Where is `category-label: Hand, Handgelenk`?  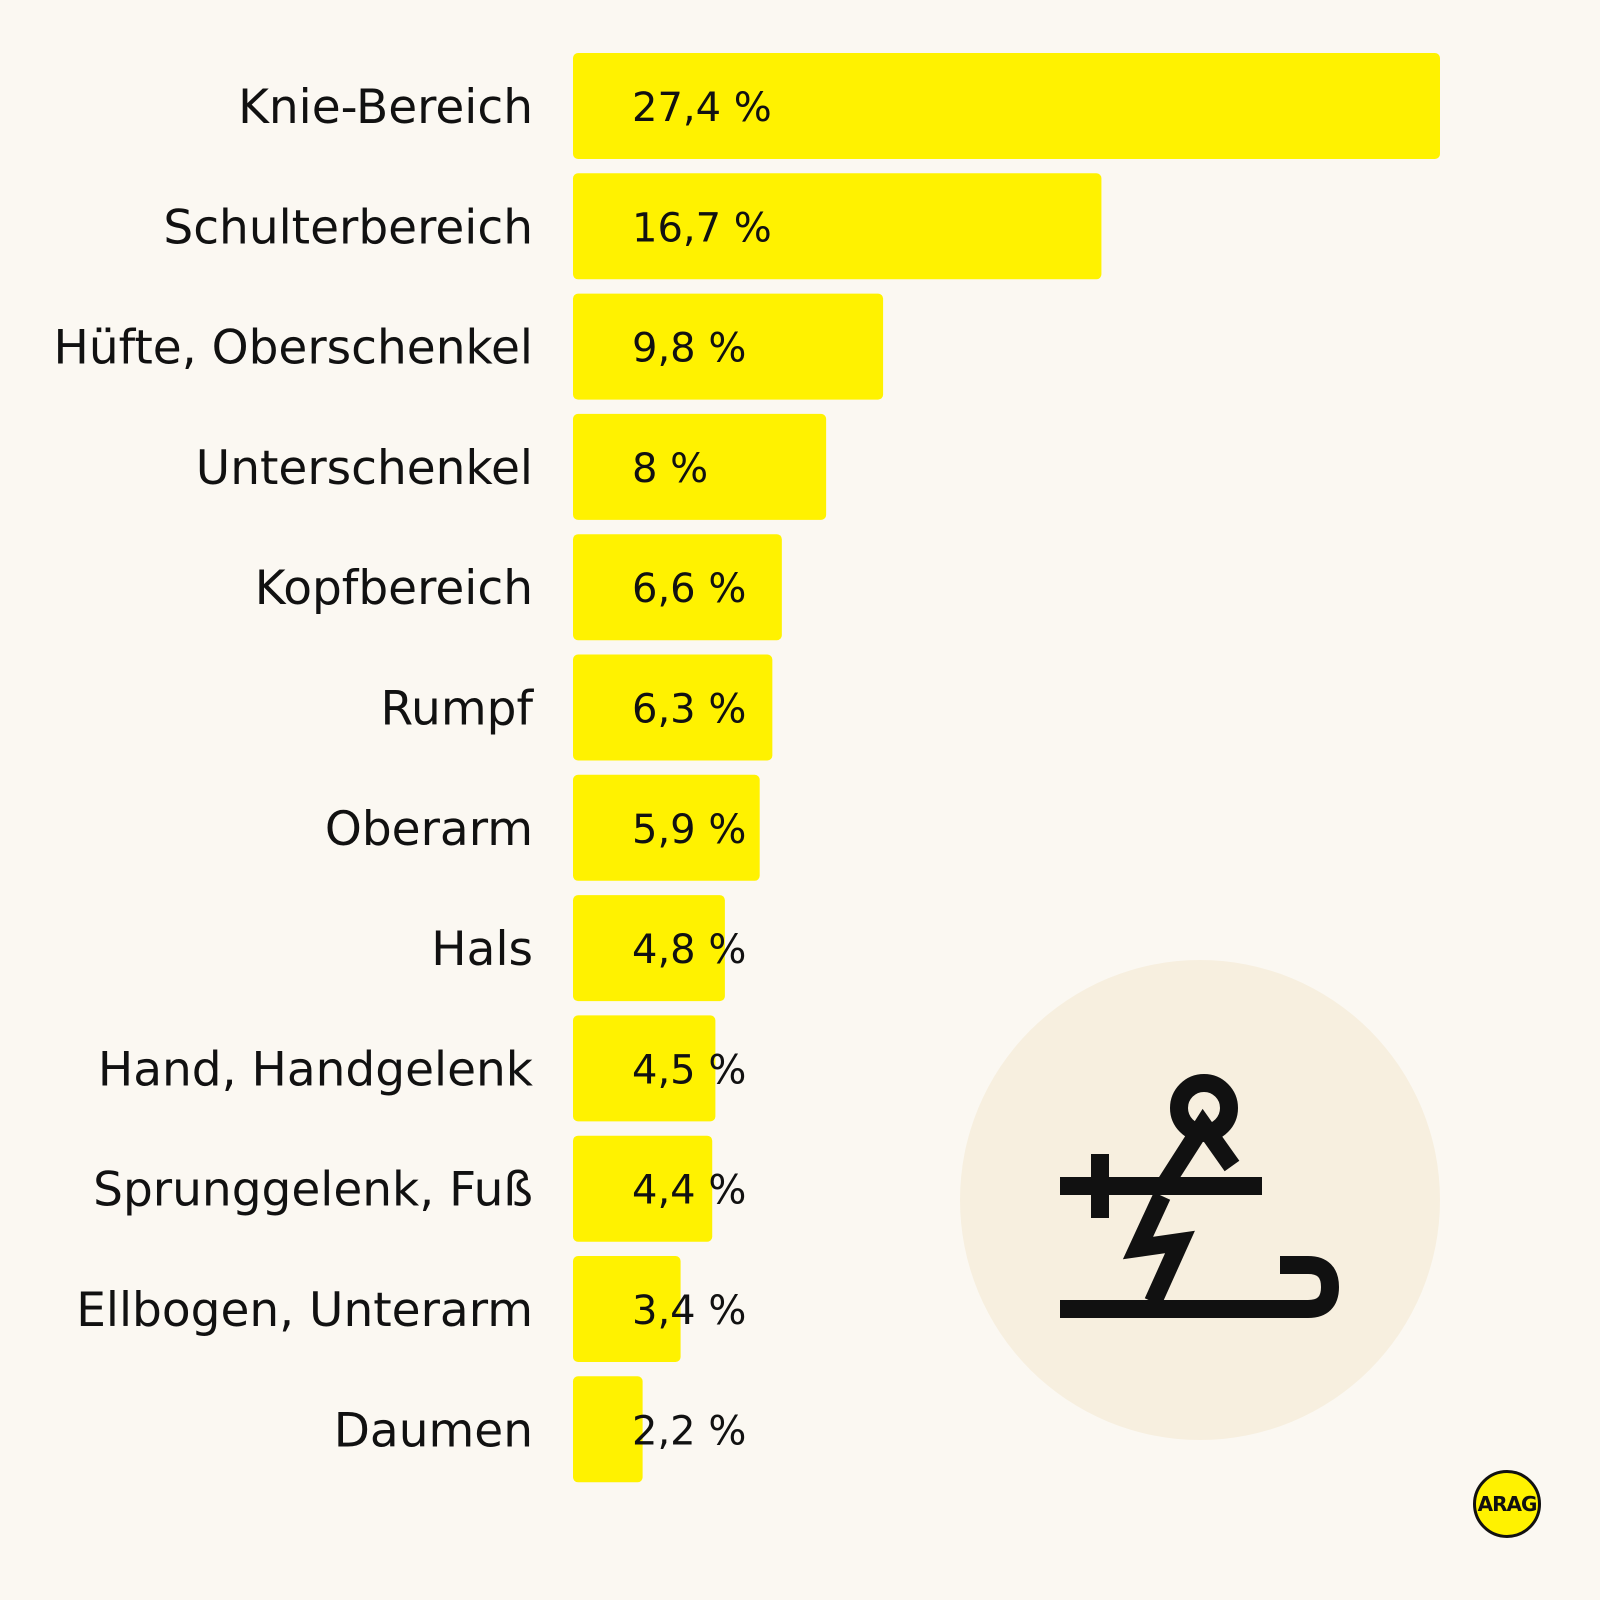
category-label: Hand, Handgelenk is located at coordinates (316, 1069).